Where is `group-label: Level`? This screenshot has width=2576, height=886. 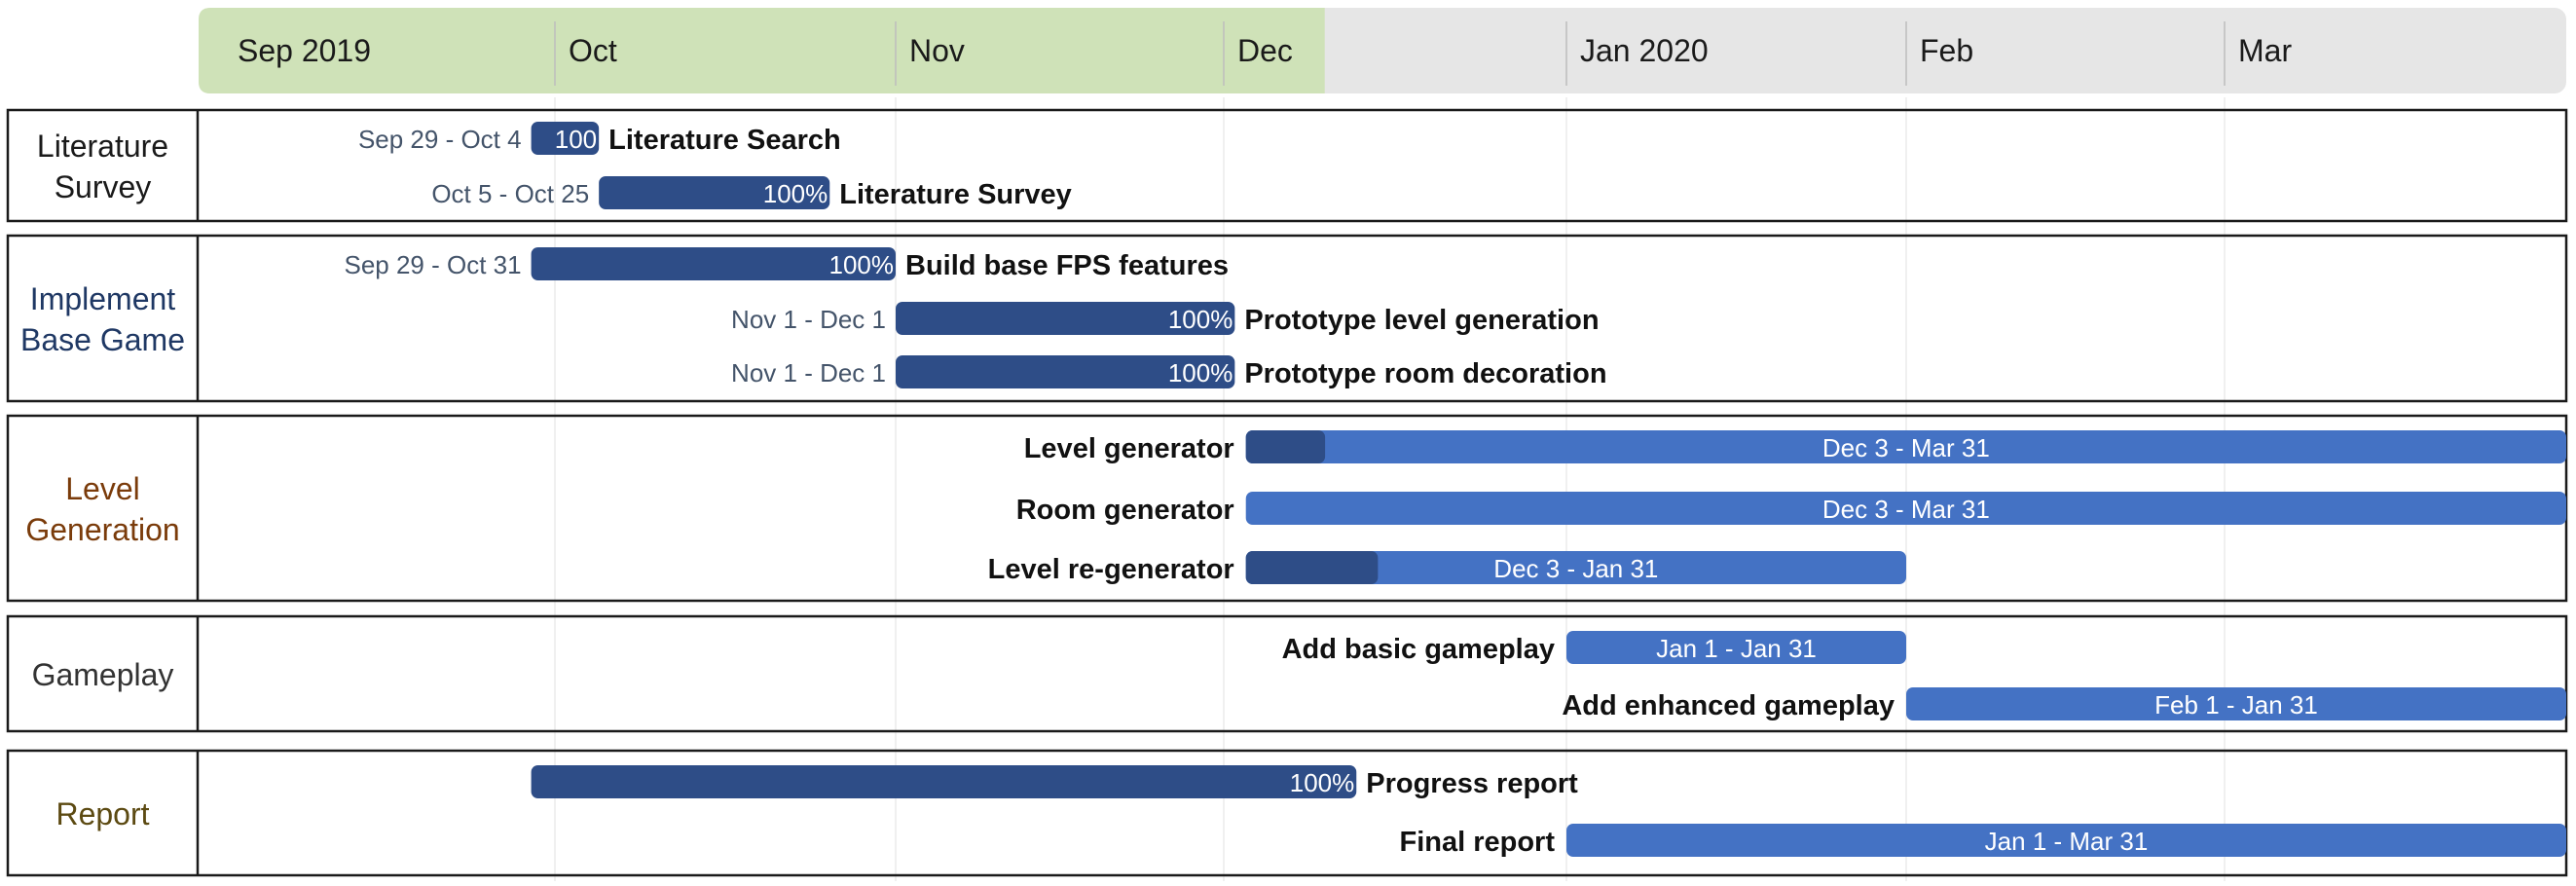 group-label: Level is located at coordinates (102, 488).